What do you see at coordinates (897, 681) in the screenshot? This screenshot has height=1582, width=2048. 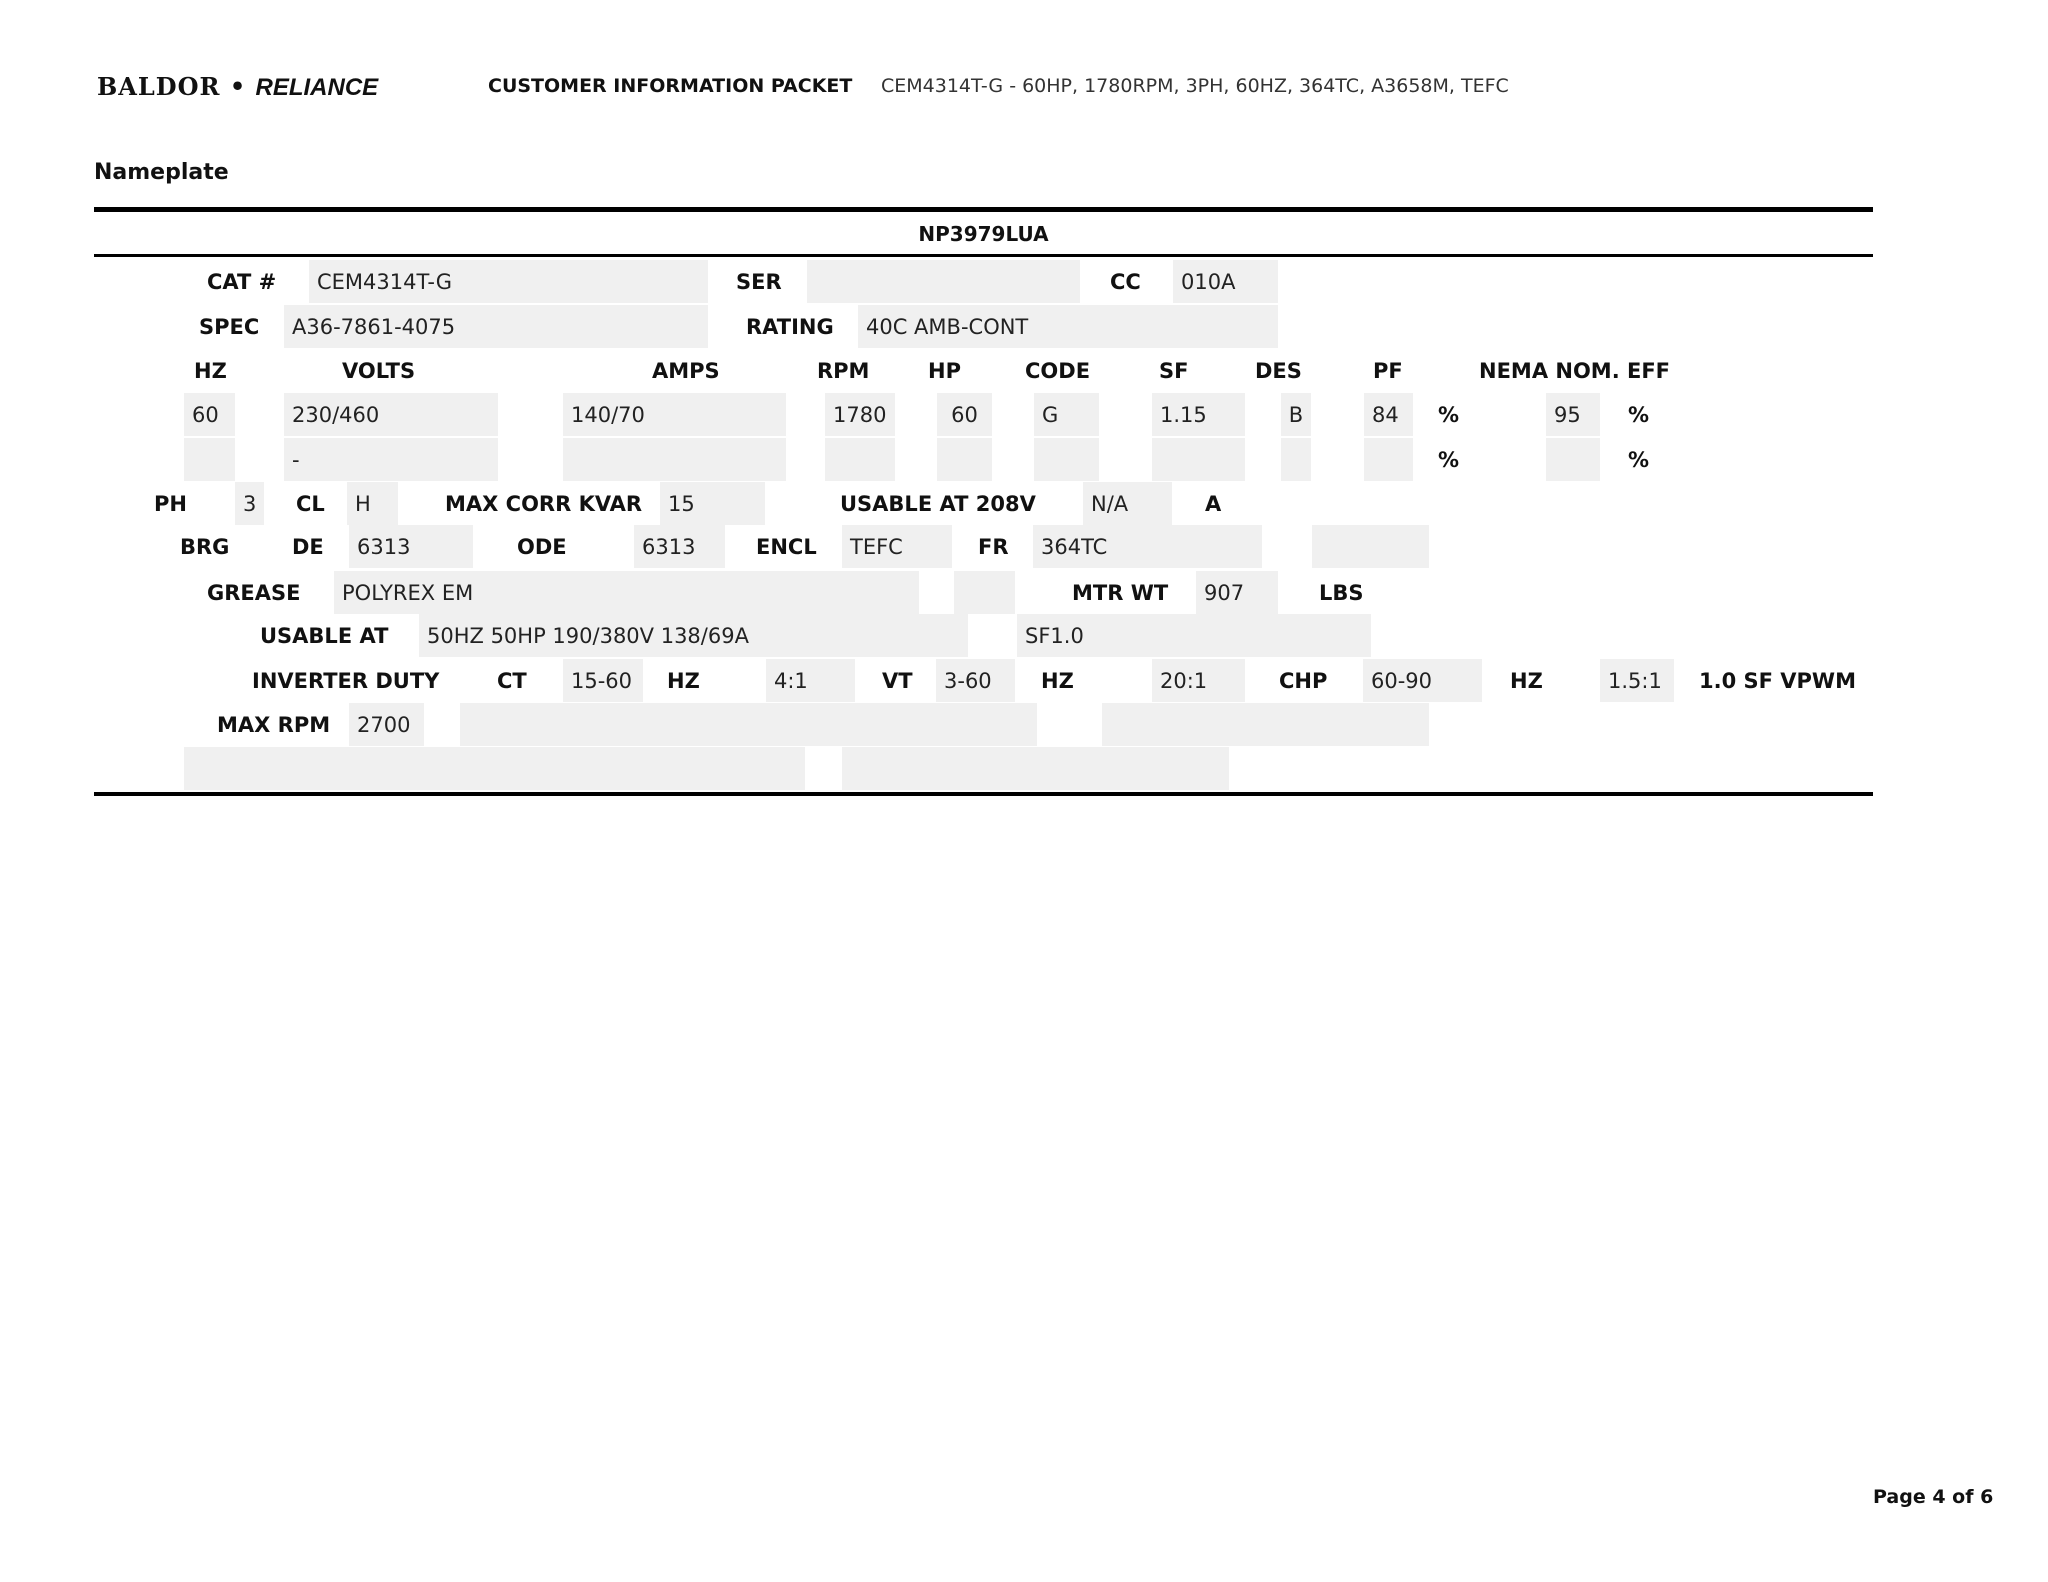 I see `vt-label: VT` at bounding box center [897, 681].